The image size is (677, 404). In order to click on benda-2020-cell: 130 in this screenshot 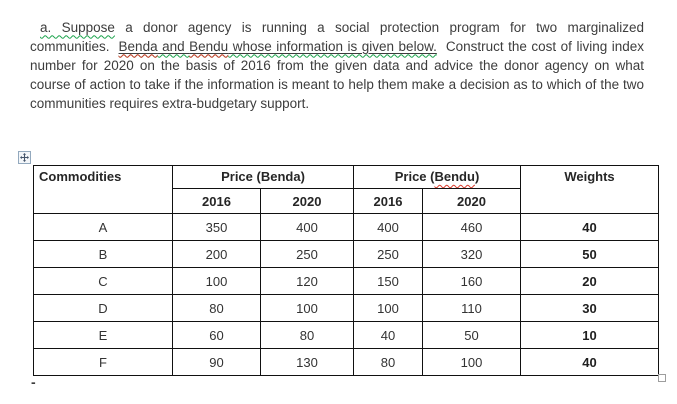, I will do `click(307, 362)`.